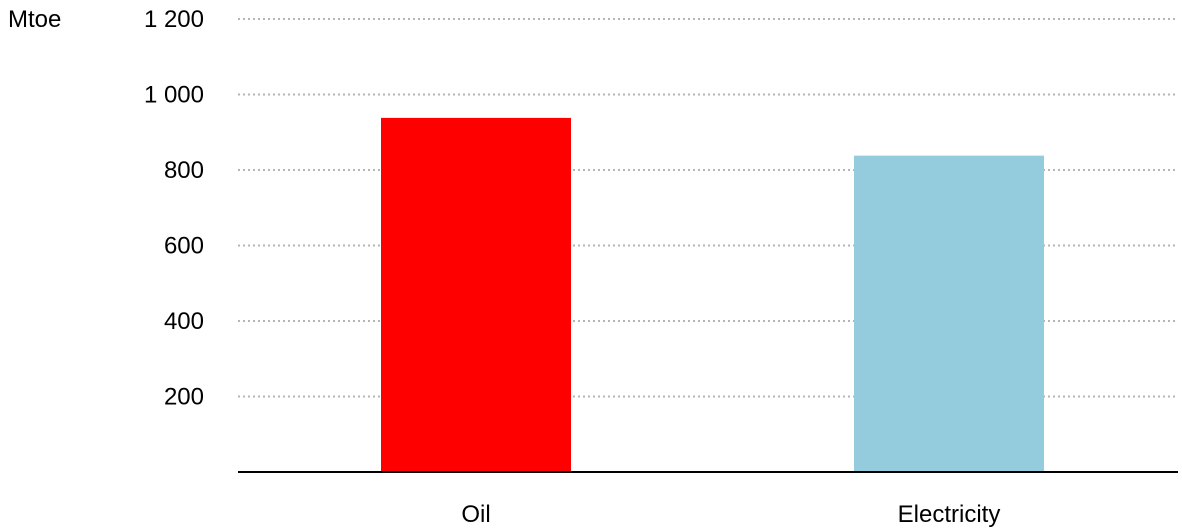 This screenshot has width=1182, height=529. Describe the element at coordinates (184, 321) in the screenshot. I see `y-tick-label: 400` at that location.